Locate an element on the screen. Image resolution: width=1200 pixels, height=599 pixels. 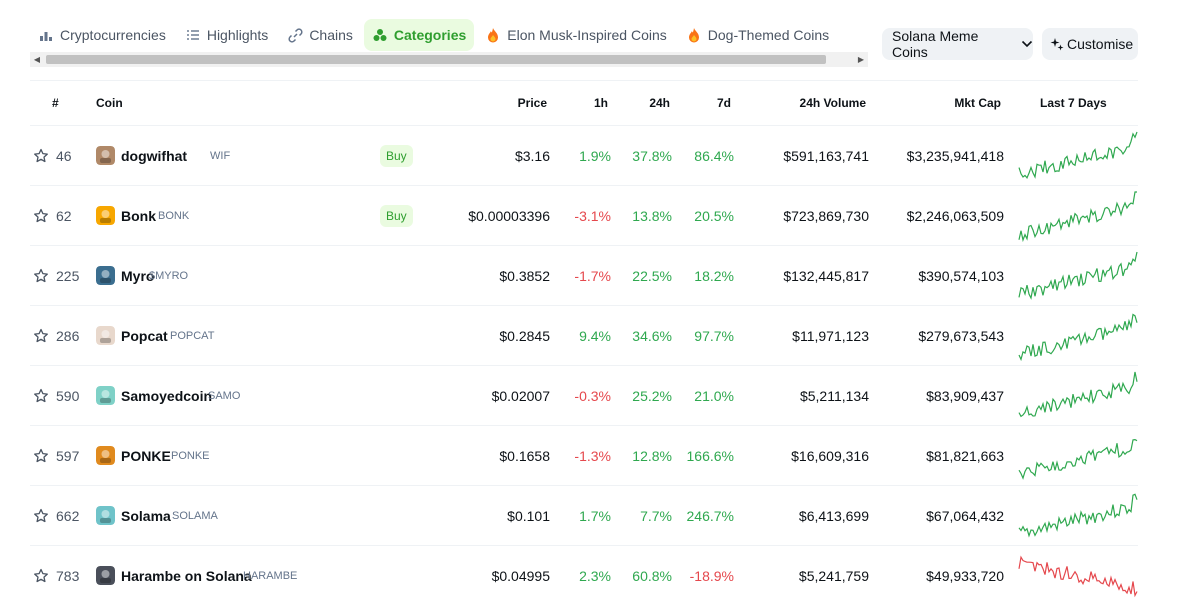
volume-24h: $723,869,730 is located at coordinates (826, 216).